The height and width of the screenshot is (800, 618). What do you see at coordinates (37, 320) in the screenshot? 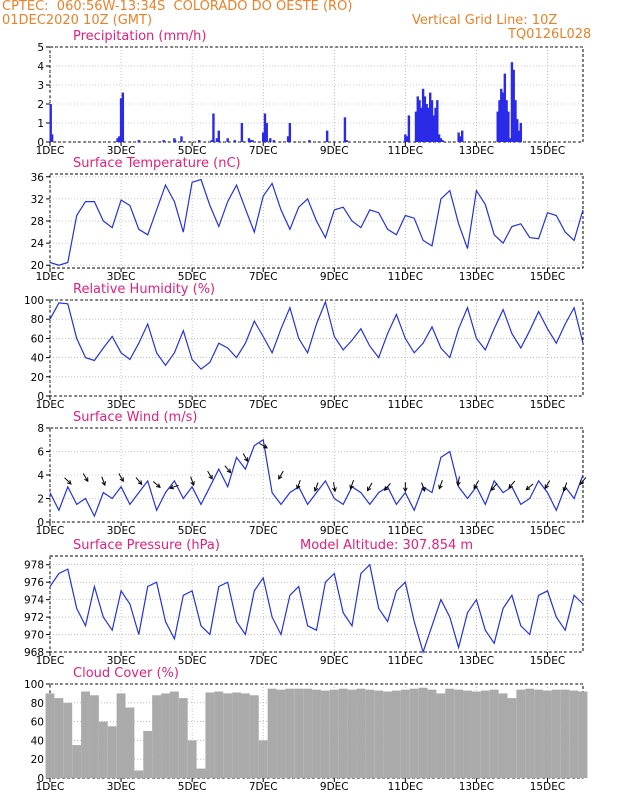
I see `y-tick-label: 80` at bounding box center [37, 320].